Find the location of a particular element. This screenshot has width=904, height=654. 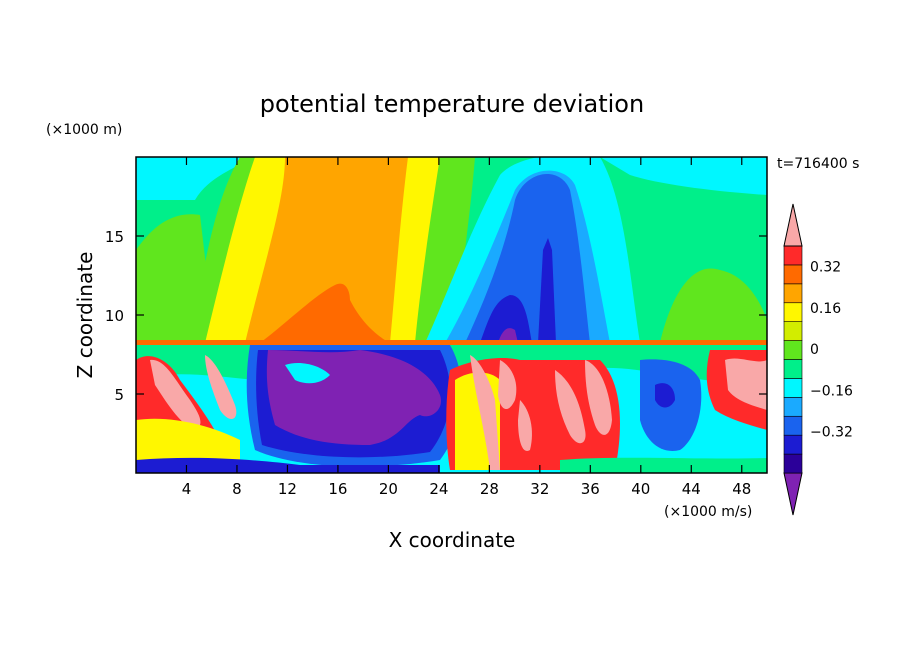

colorbar-tick-label: 0 is located at coordinates (814, 350).